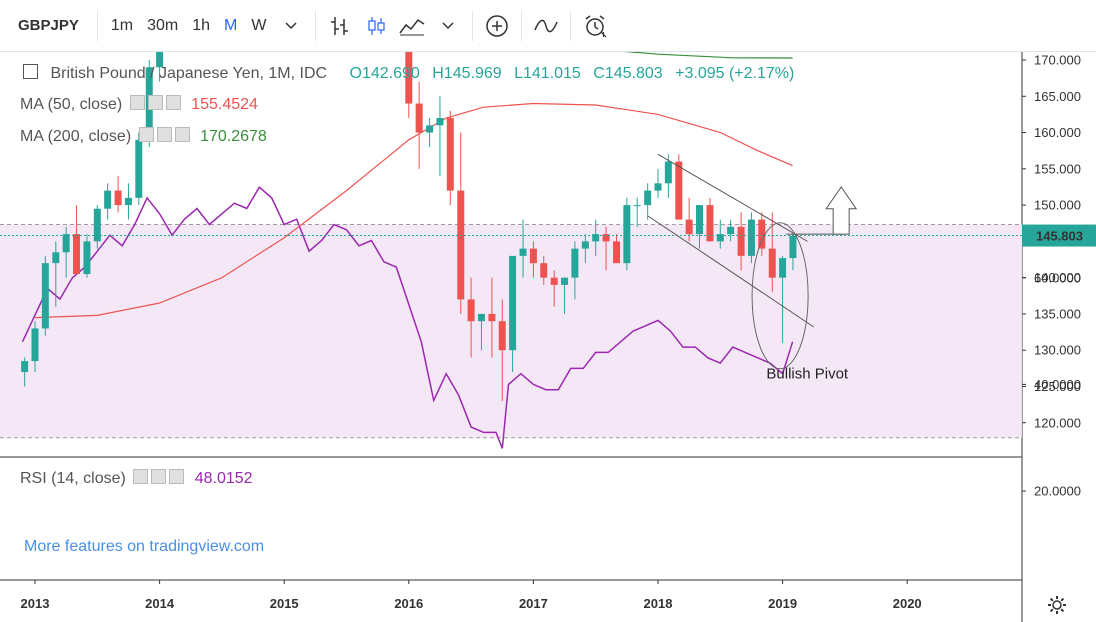 The width and height of the screenshot is (1096, 622). I want to click on last-price-tag, so click(1059, 235).